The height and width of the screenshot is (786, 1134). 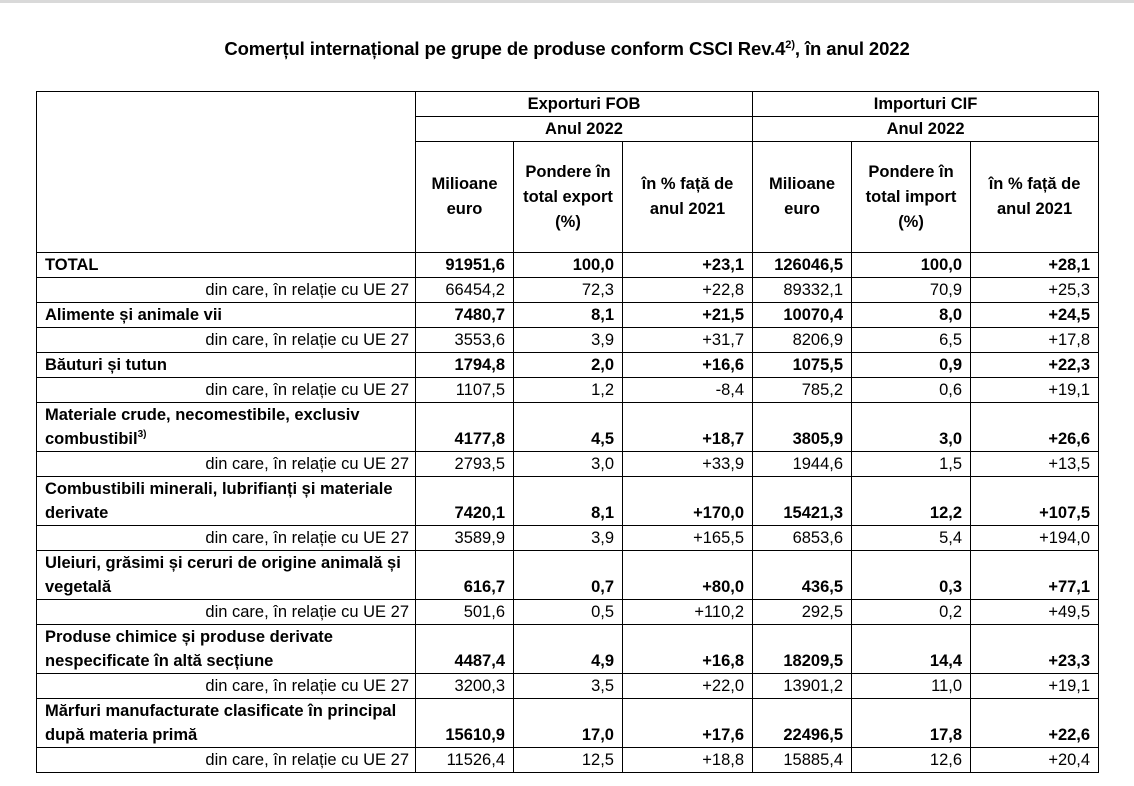 What do you see at coordinates (926, 104) in the screenshot?
I see `header-imports: Importuri CIF` at bounding box center [926, 104].